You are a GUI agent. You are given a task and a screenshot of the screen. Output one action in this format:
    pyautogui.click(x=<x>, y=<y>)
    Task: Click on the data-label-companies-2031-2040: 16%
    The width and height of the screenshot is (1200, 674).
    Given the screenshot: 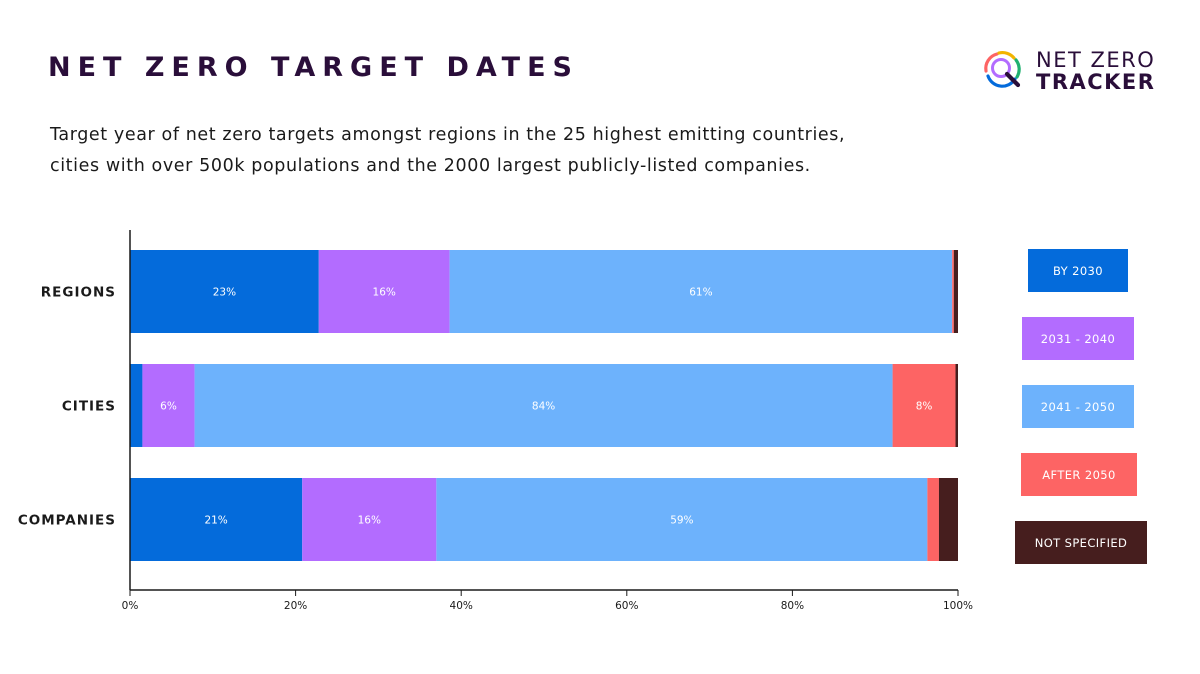 What is the action you would take?
    pyautogui.click(x=369, y=521)
    